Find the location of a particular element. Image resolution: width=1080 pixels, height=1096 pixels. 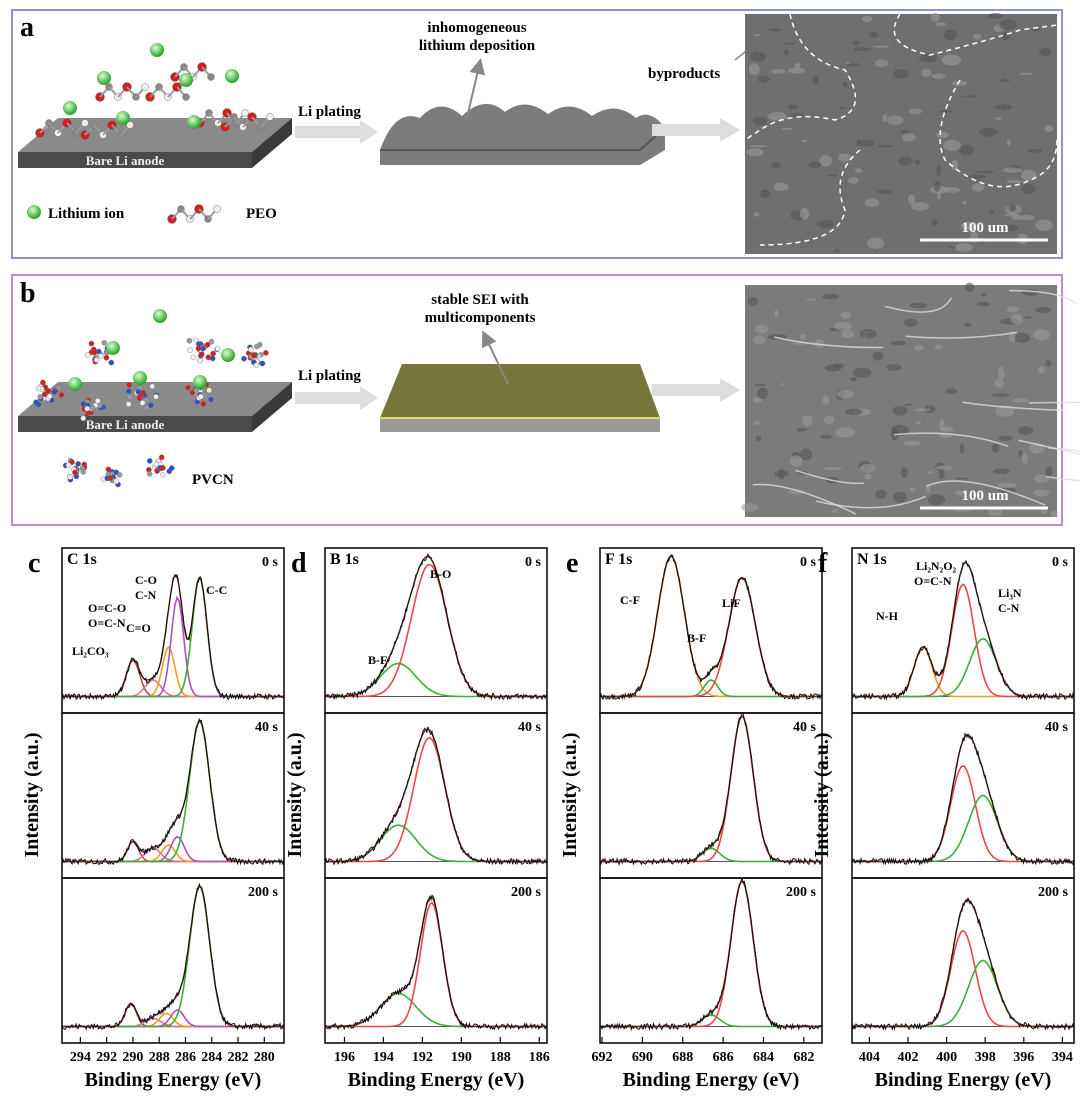

x-tick-label: 196 is located at coordinates (344, 1057).